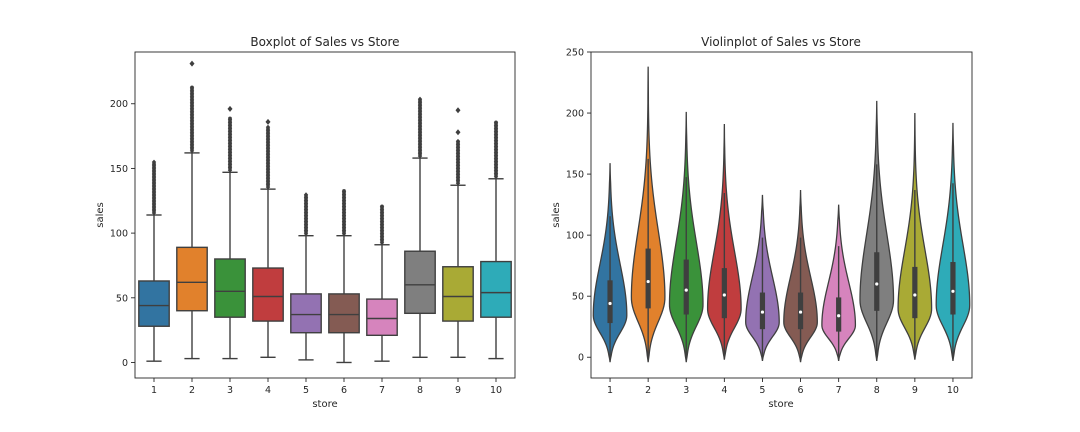  Describe the element at coordinates (100, 214) in the screenshot. I see `boxplot-ylabel: sales` at that location.